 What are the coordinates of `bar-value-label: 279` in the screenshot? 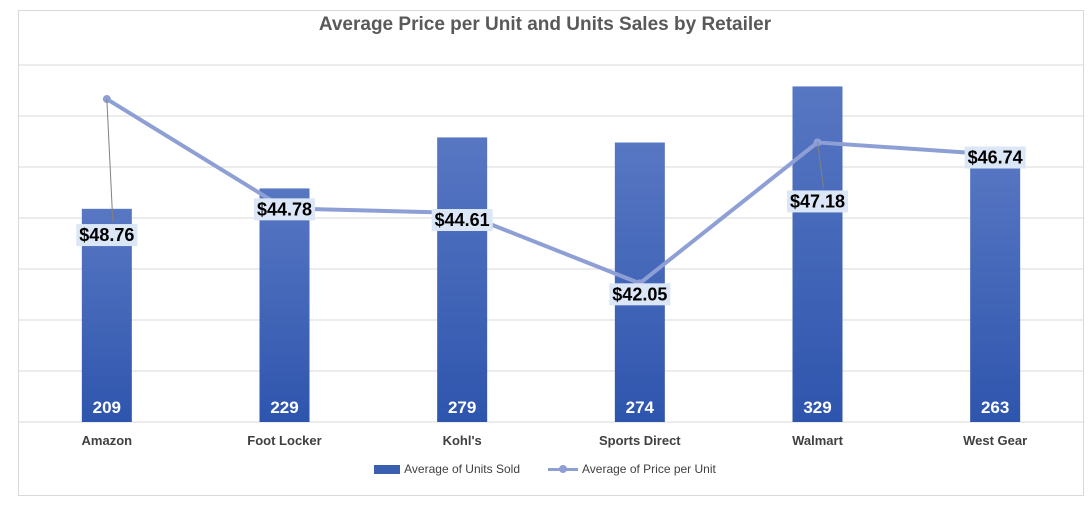 It's located at (462, 407).